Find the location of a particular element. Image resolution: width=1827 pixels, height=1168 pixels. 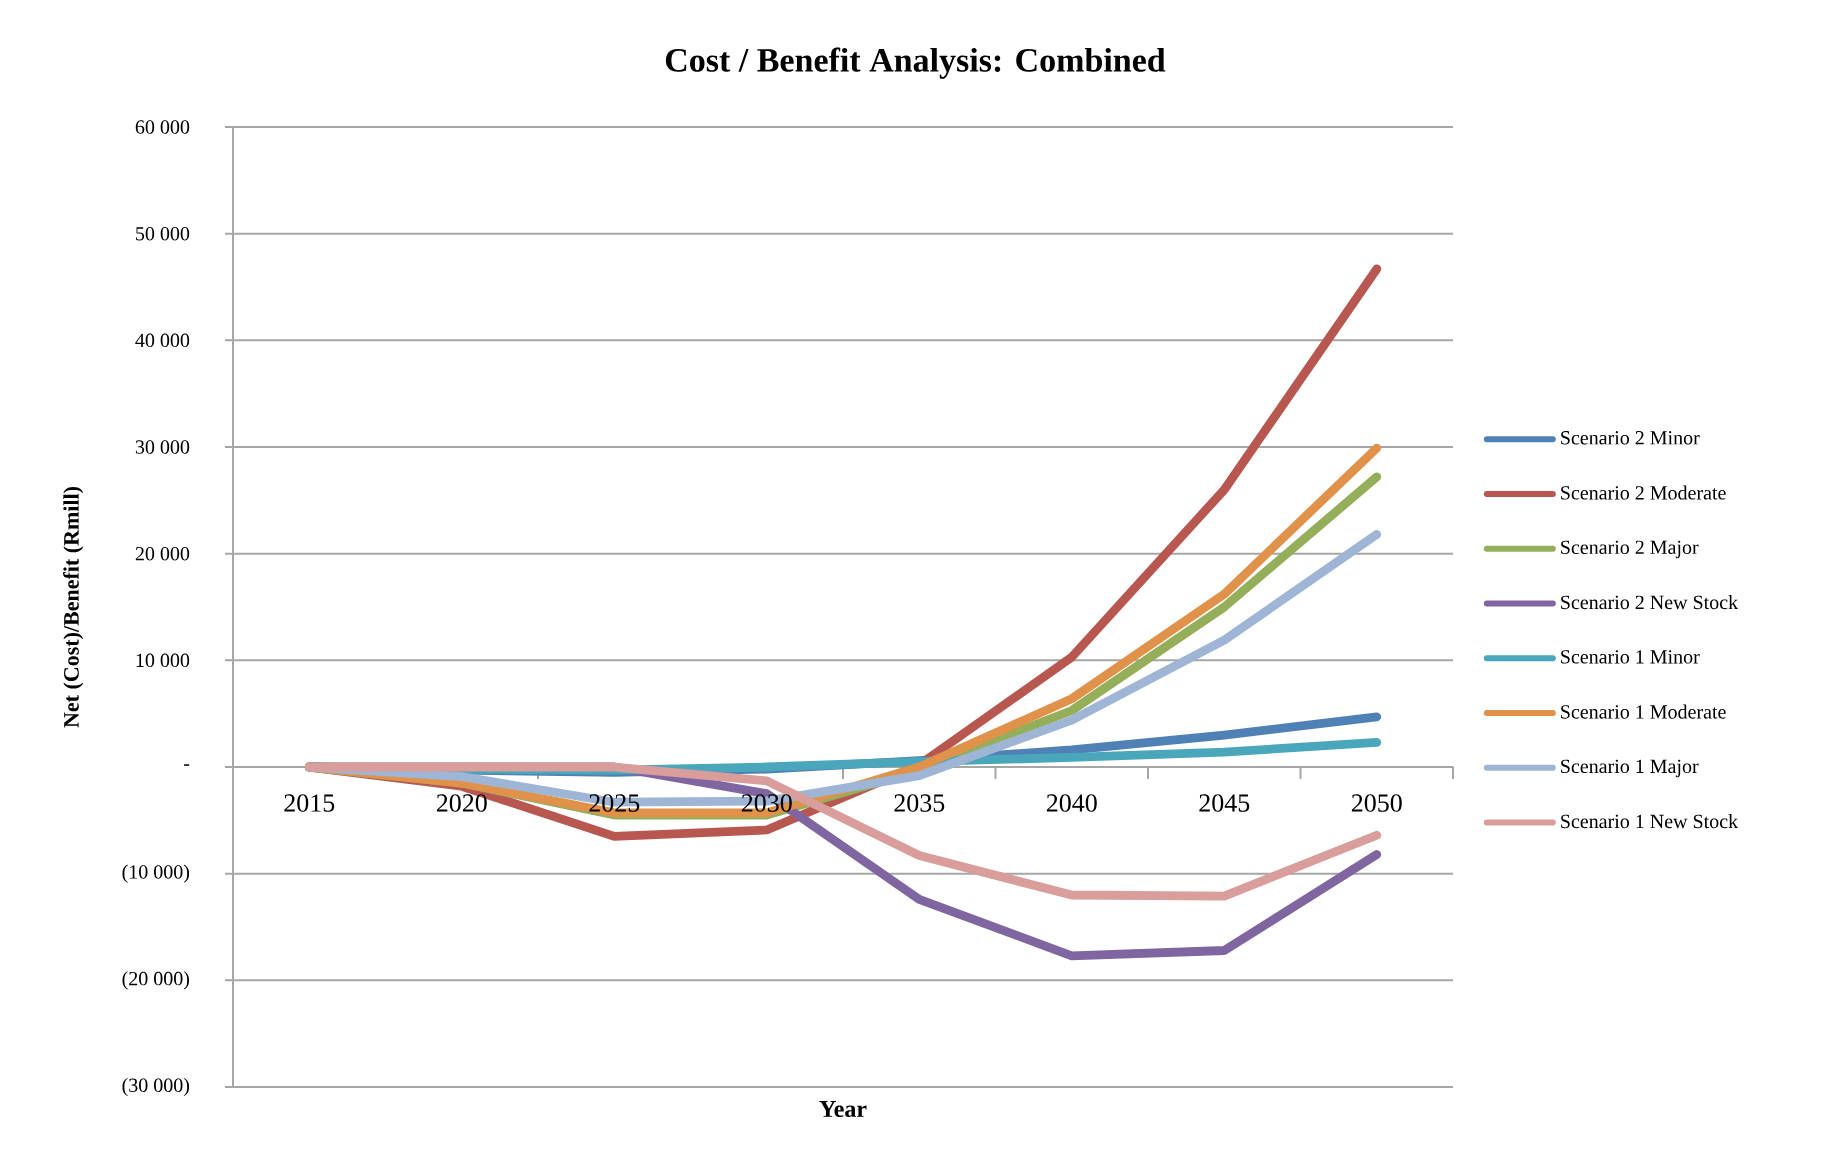

x-tick-label: 2040 is located at coordinates (1071, 803).